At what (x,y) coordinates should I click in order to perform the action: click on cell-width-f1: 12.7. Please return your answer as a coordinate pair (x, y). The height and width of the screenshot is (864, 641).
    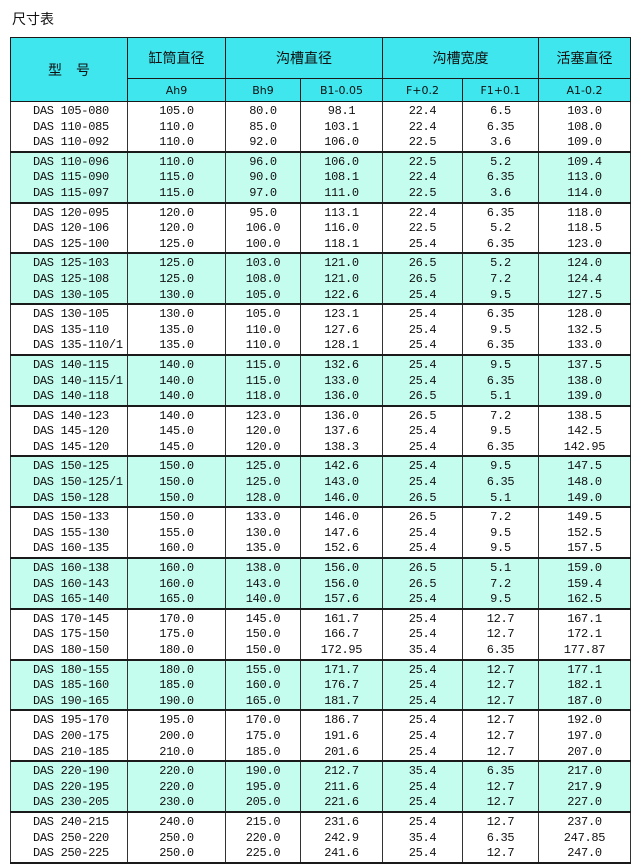
    Looking at the image, I should click on (500, 787).